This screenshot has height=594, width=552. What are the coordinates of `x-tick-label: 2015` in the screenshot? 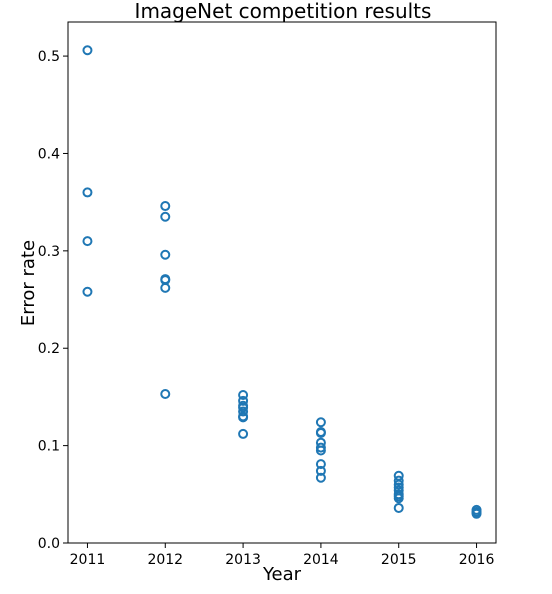 It's located at (399, 560).